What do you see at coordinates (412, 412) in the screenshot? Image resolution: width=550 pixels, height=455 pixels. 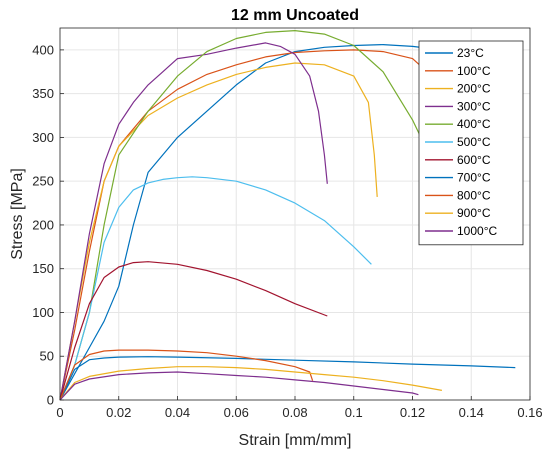 I see `x-tick-label: 0.12` at bounding box center [412, 412].